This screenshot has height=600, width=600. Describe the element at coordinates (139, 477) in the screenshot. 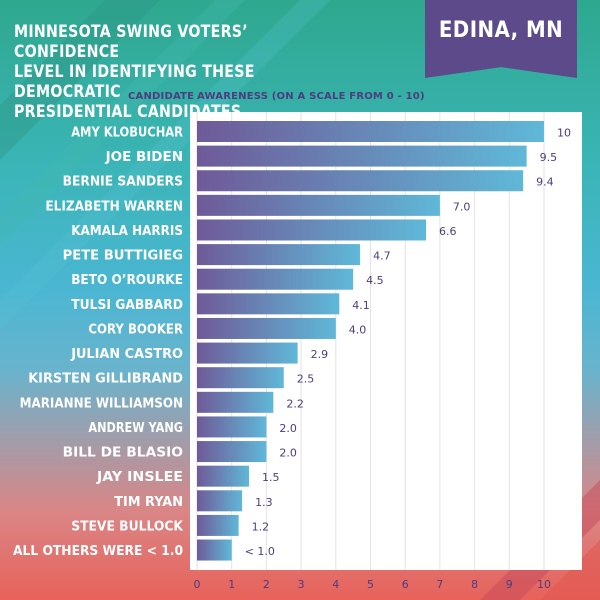

I see `category-label: JAY INSLEE` at that location.